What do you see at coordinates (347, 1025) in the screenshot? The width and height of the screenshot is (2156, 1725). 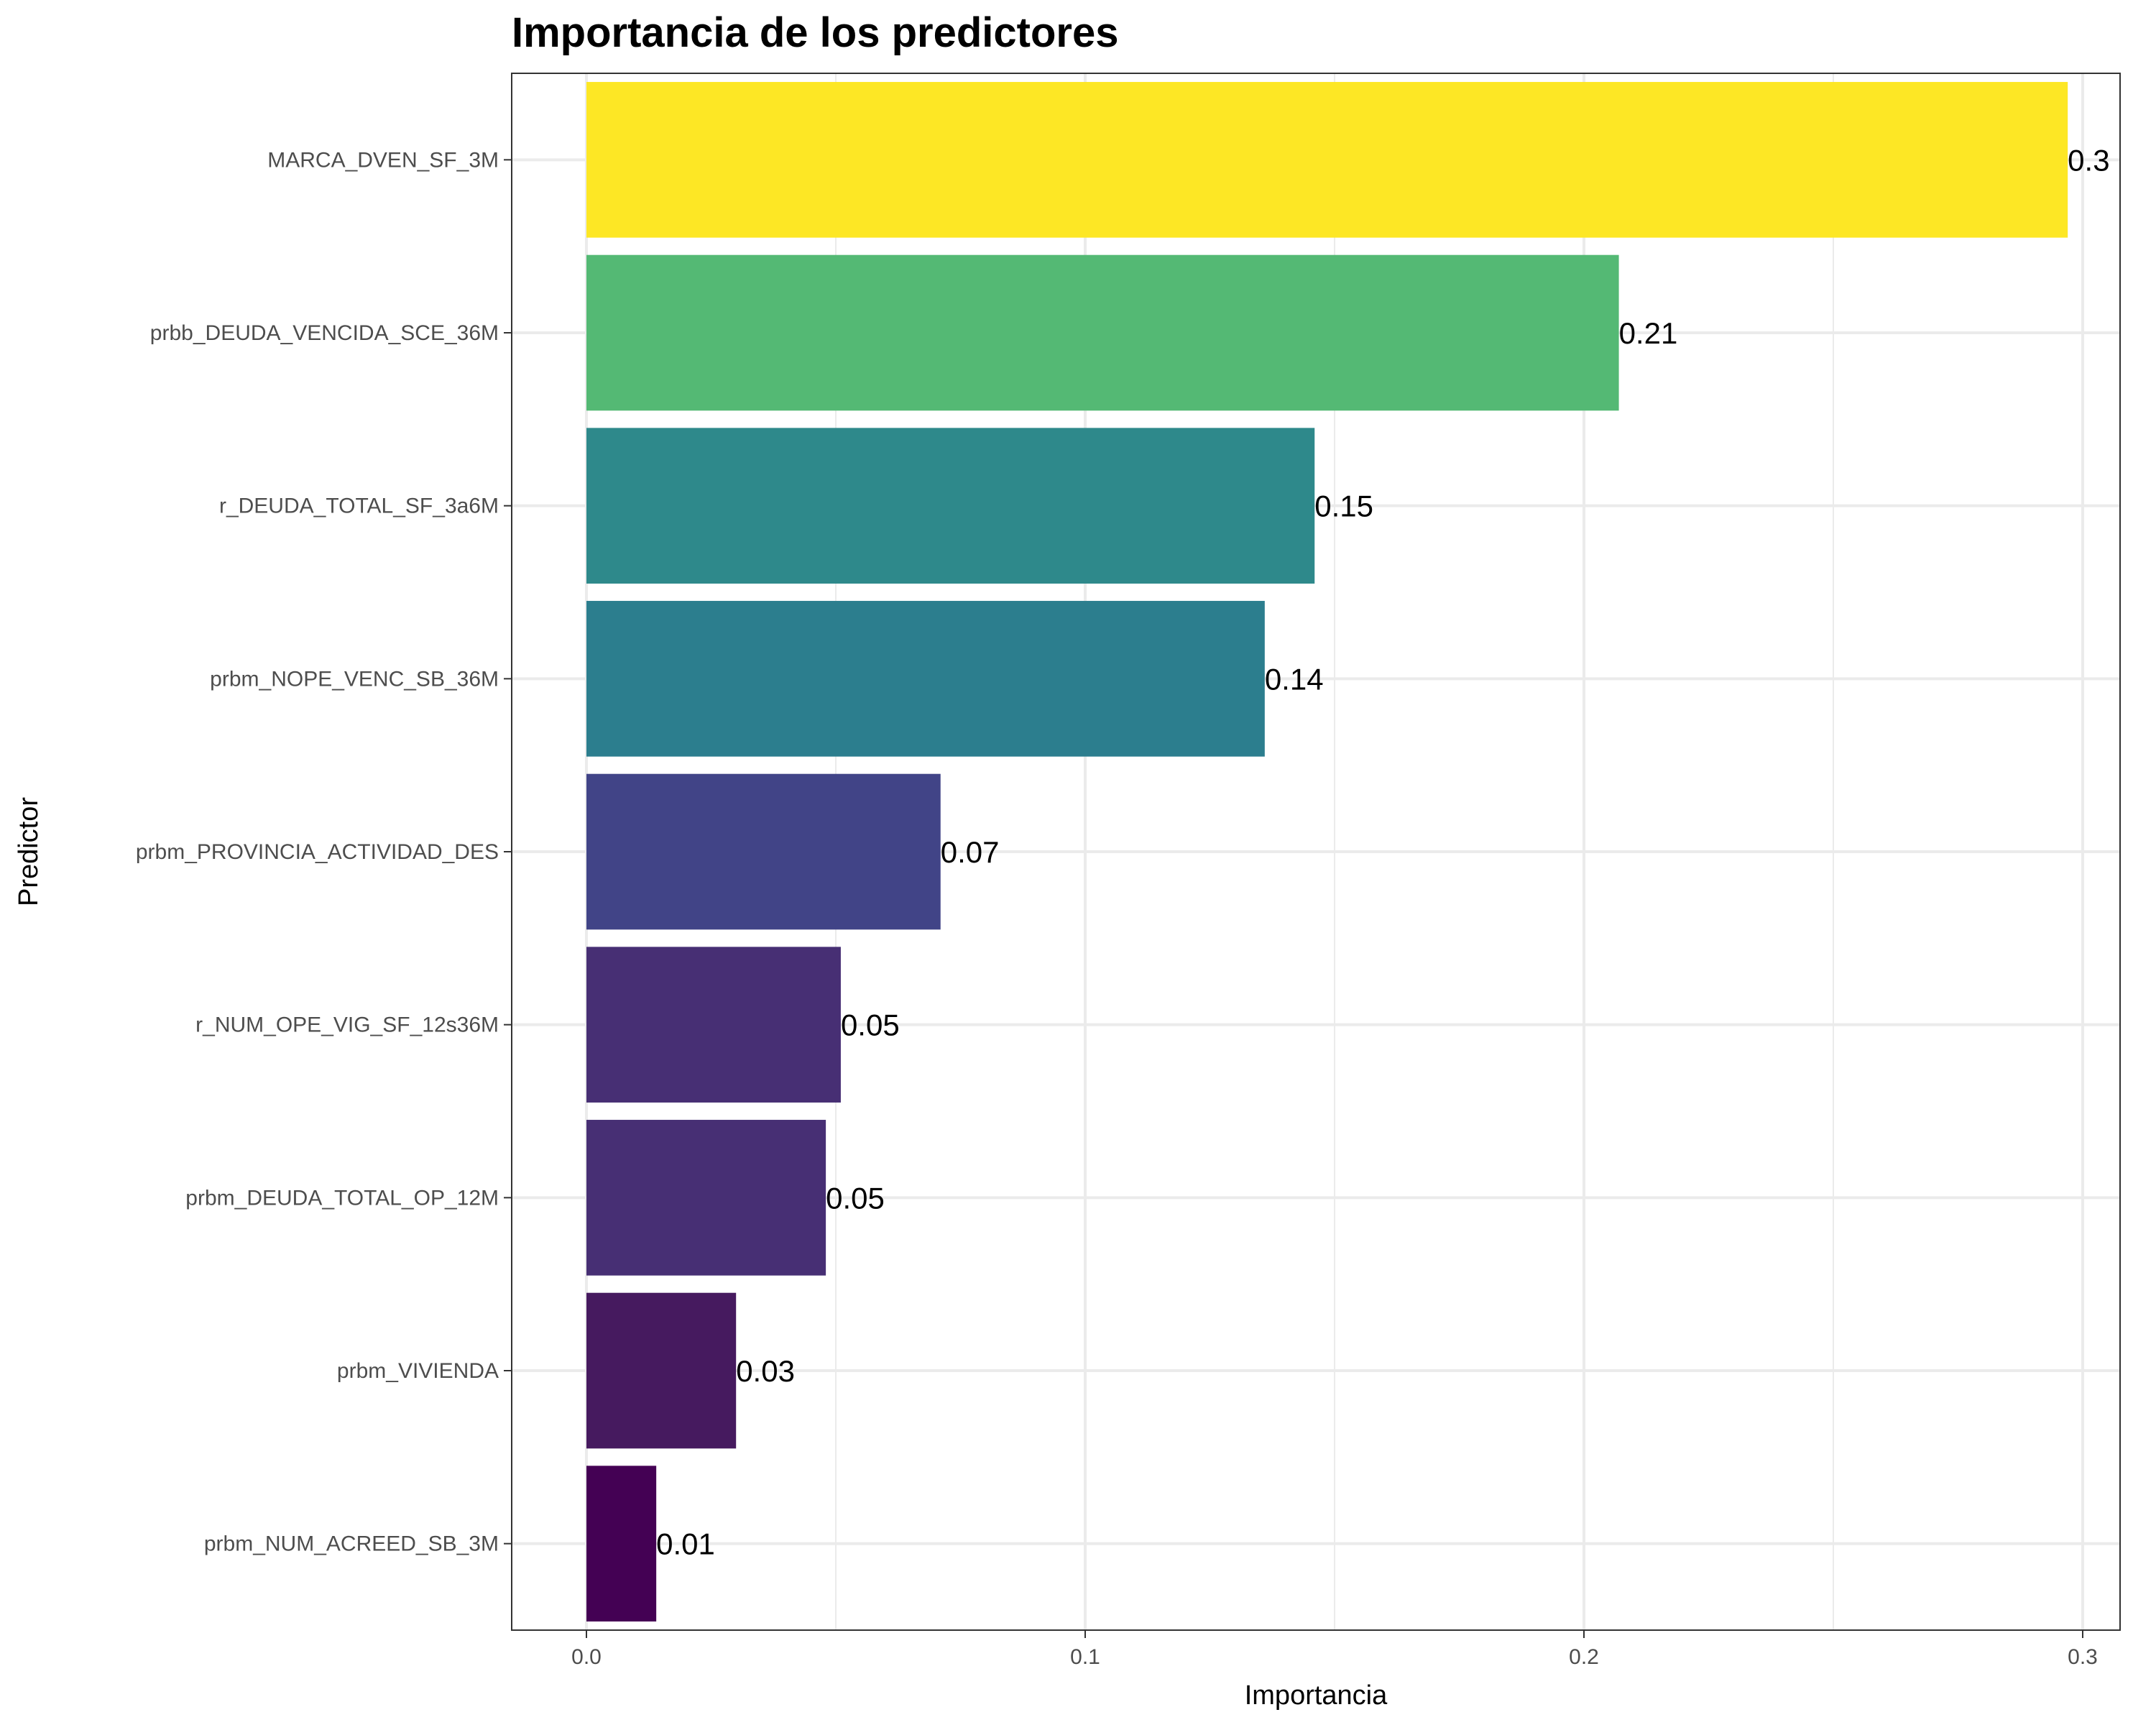 I see `y-tick-label: r_NUM_OPE_VIG_SF_12s36M` at bounding box center [347, 1025].